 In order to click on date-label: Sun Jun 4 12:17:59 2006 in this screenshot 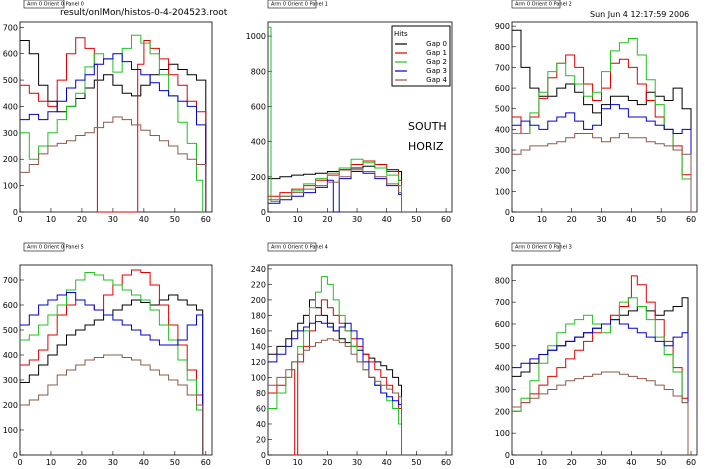, I will do `click(639, 14)`.